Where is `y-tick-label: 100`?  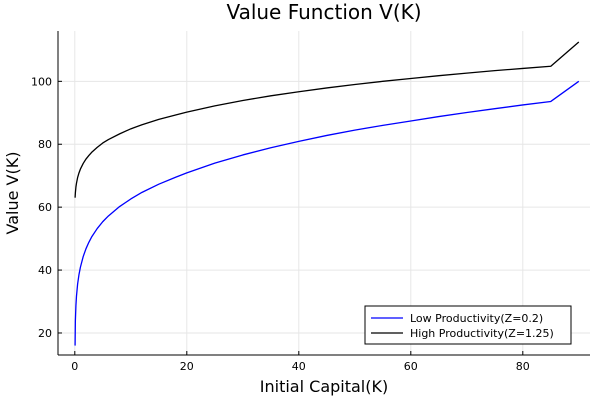
y-tick-label: 100 is located at coordinates (41, 81).